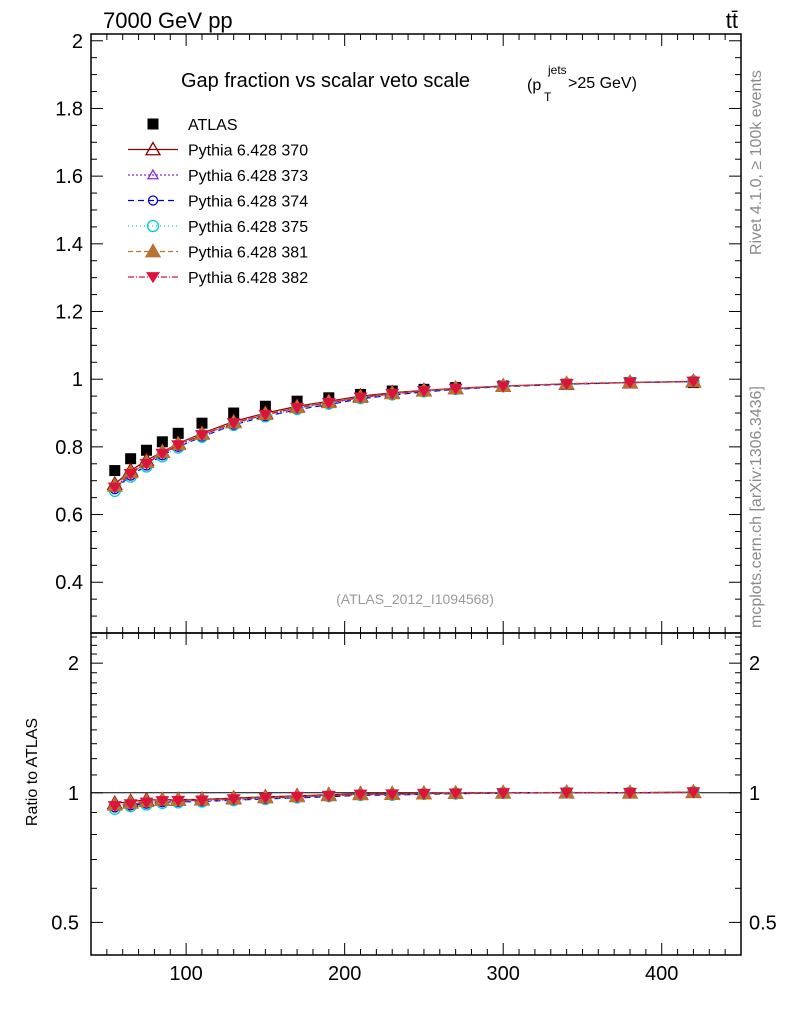  I want to click on x-tick-label: 300, so click(503, 974).